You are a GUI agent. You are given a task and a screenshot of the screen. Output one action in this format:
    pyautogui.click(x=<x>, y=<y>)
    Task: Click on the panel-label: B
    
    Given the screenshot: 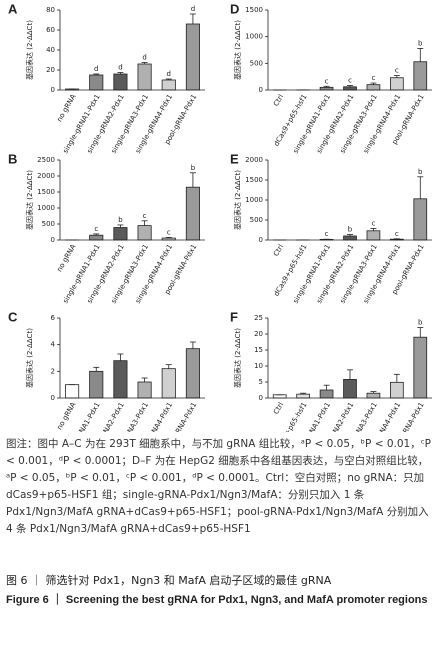 What is the action you would take?
    pyautogui.click(x=12, y=158)
    